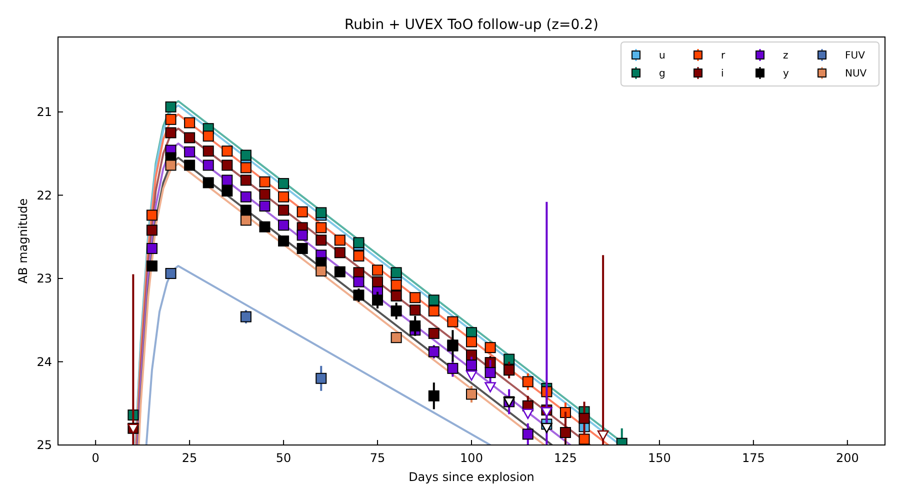 The height and width of the screenshot is (500, 900). Describe the element at coordinates (723, 56) in the screenshot. I see `legend-label: r` at that location.